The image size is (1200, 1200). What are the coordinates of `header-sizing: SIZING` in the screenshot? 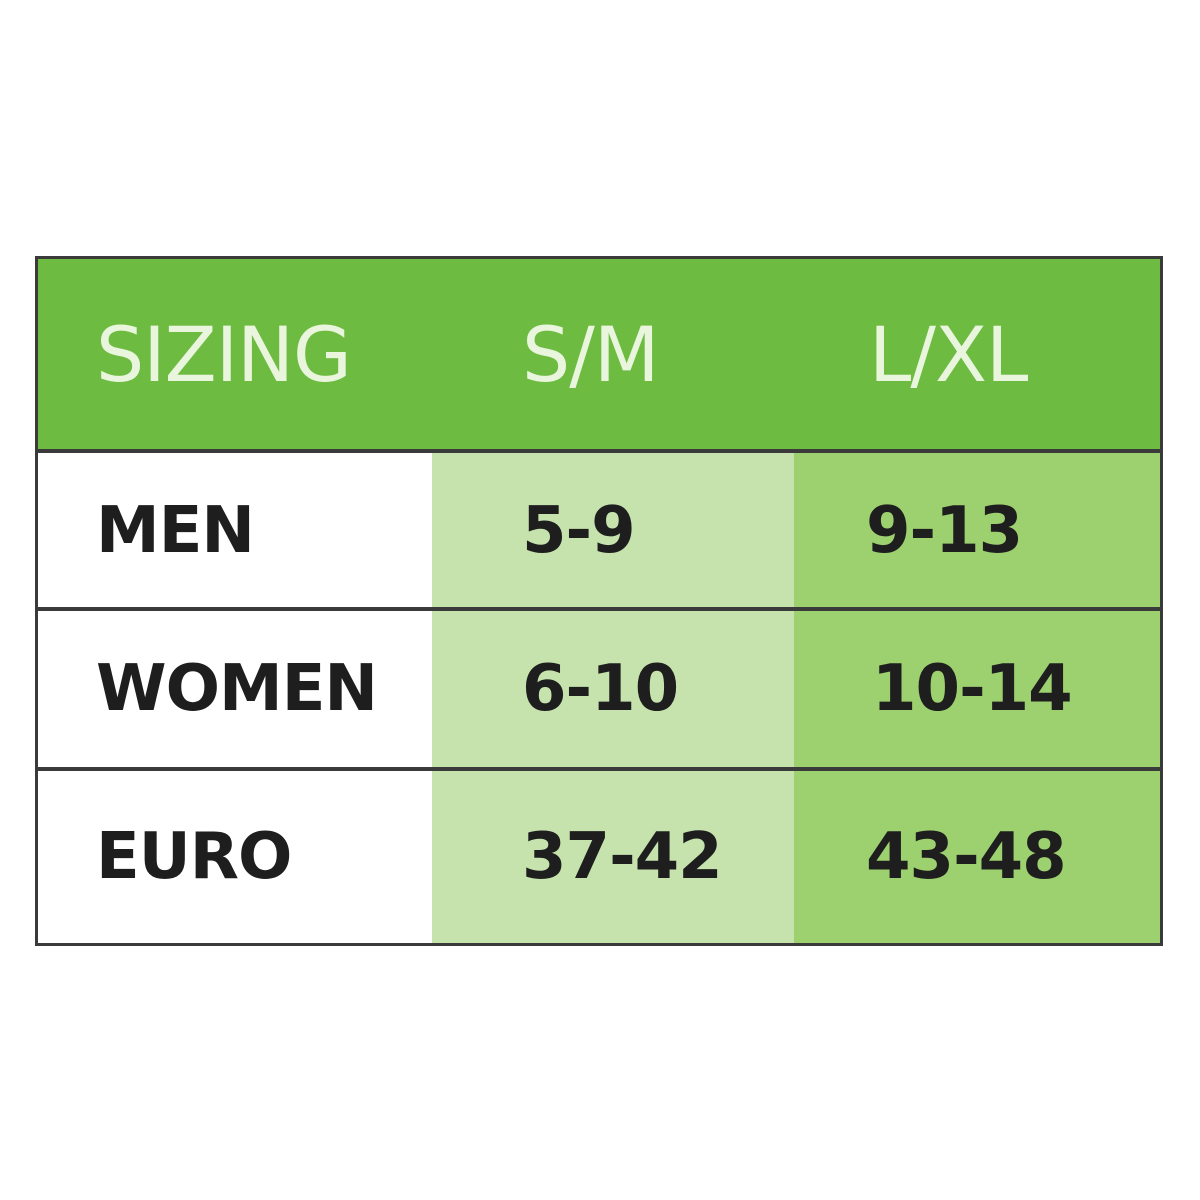 It's located at (224, 354).